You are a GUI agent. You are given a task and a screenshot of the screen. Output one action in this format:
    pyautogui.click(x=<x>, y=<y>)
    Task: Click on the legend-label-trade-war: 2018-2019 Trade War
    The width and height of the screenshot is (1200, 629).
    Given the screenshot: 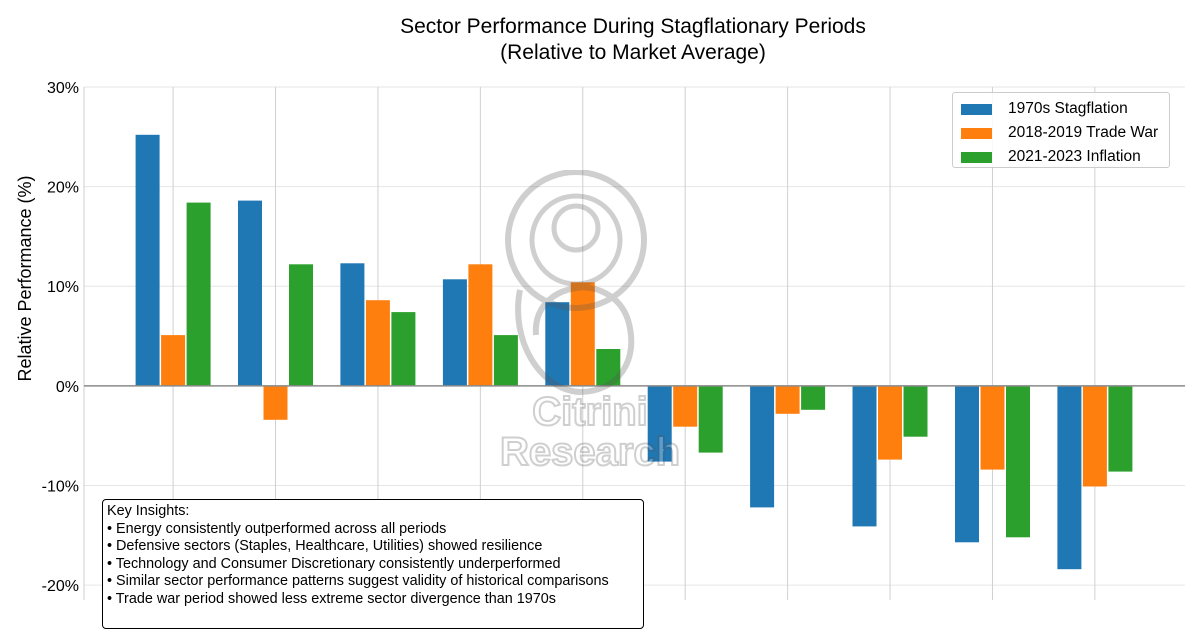 What is the action you would take?
    pyautogui.click(x=1083, y=132)
    